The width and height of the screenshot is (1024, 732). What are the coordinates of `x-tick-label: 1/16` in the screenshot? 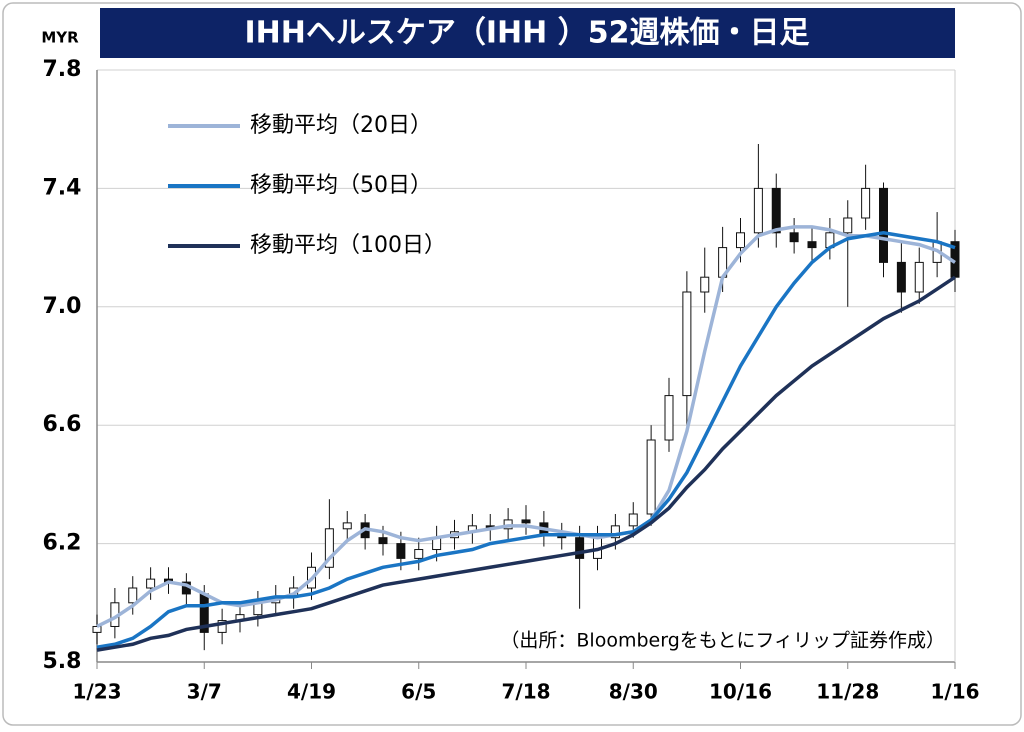 It's located at (954, 692).